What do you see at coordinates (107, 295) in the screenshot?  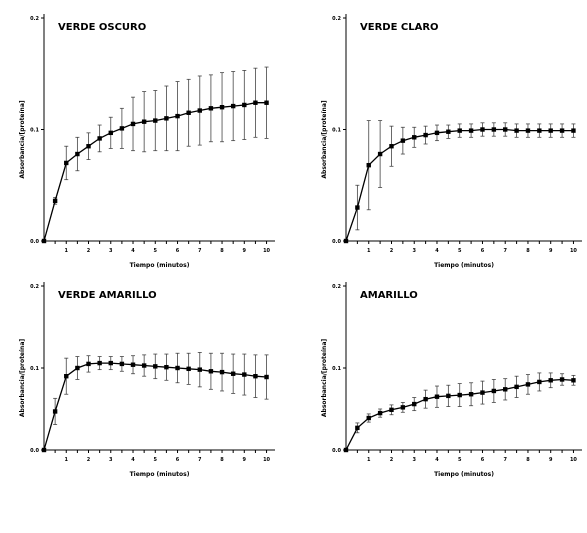 I see `chart-title: VERDE AMARILLO` at bounding box center [107, 295].